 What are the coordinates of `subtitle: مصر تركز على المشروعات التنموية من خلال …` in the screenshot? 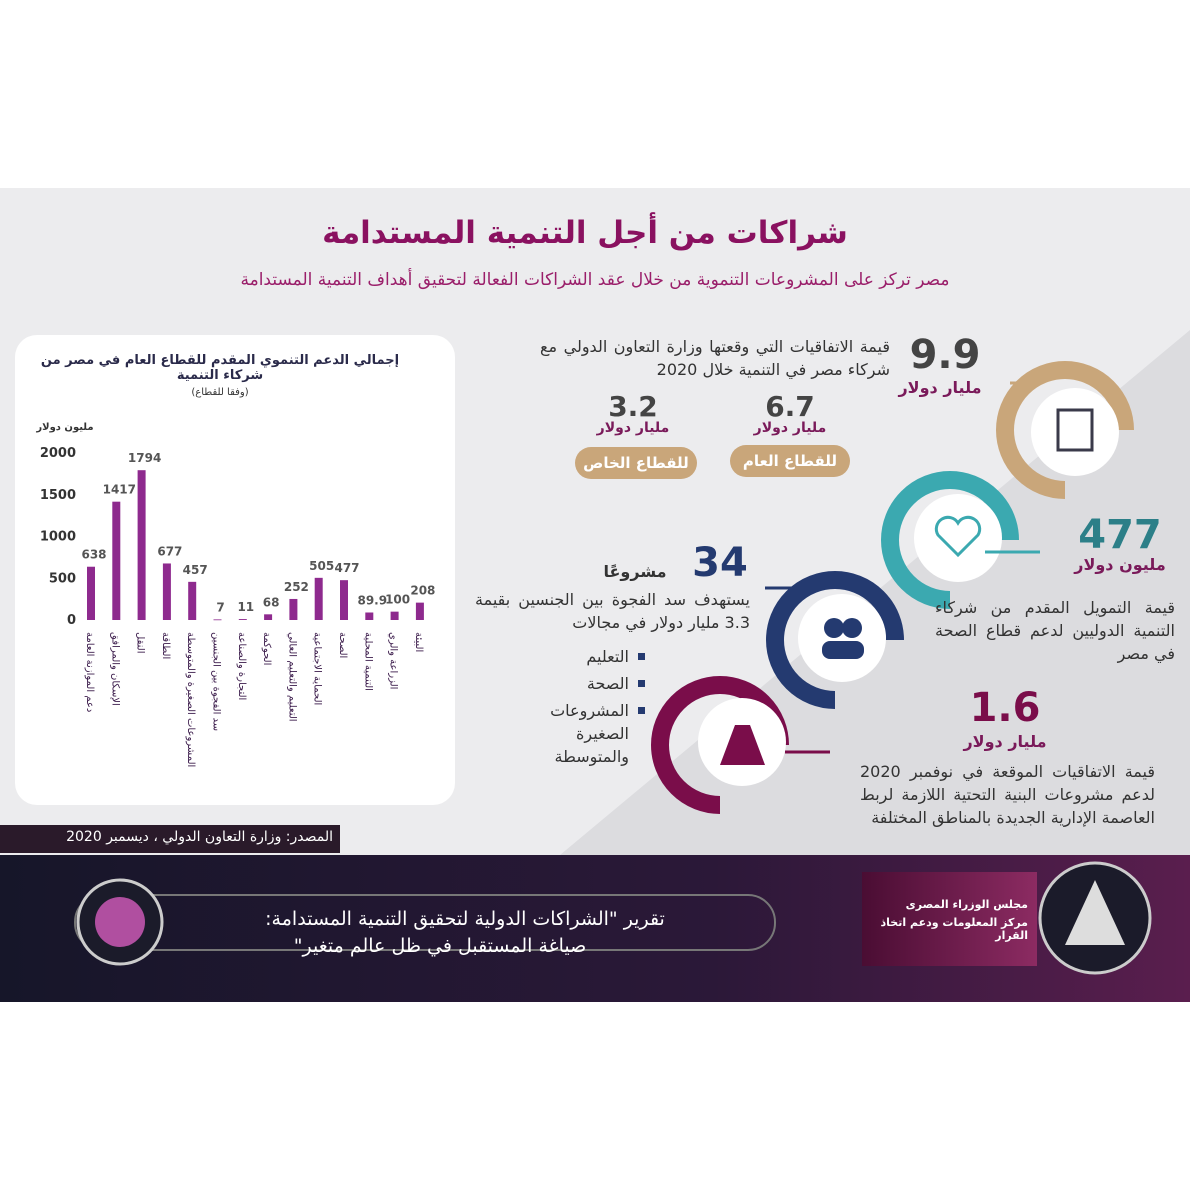 It's located at (595, 280).